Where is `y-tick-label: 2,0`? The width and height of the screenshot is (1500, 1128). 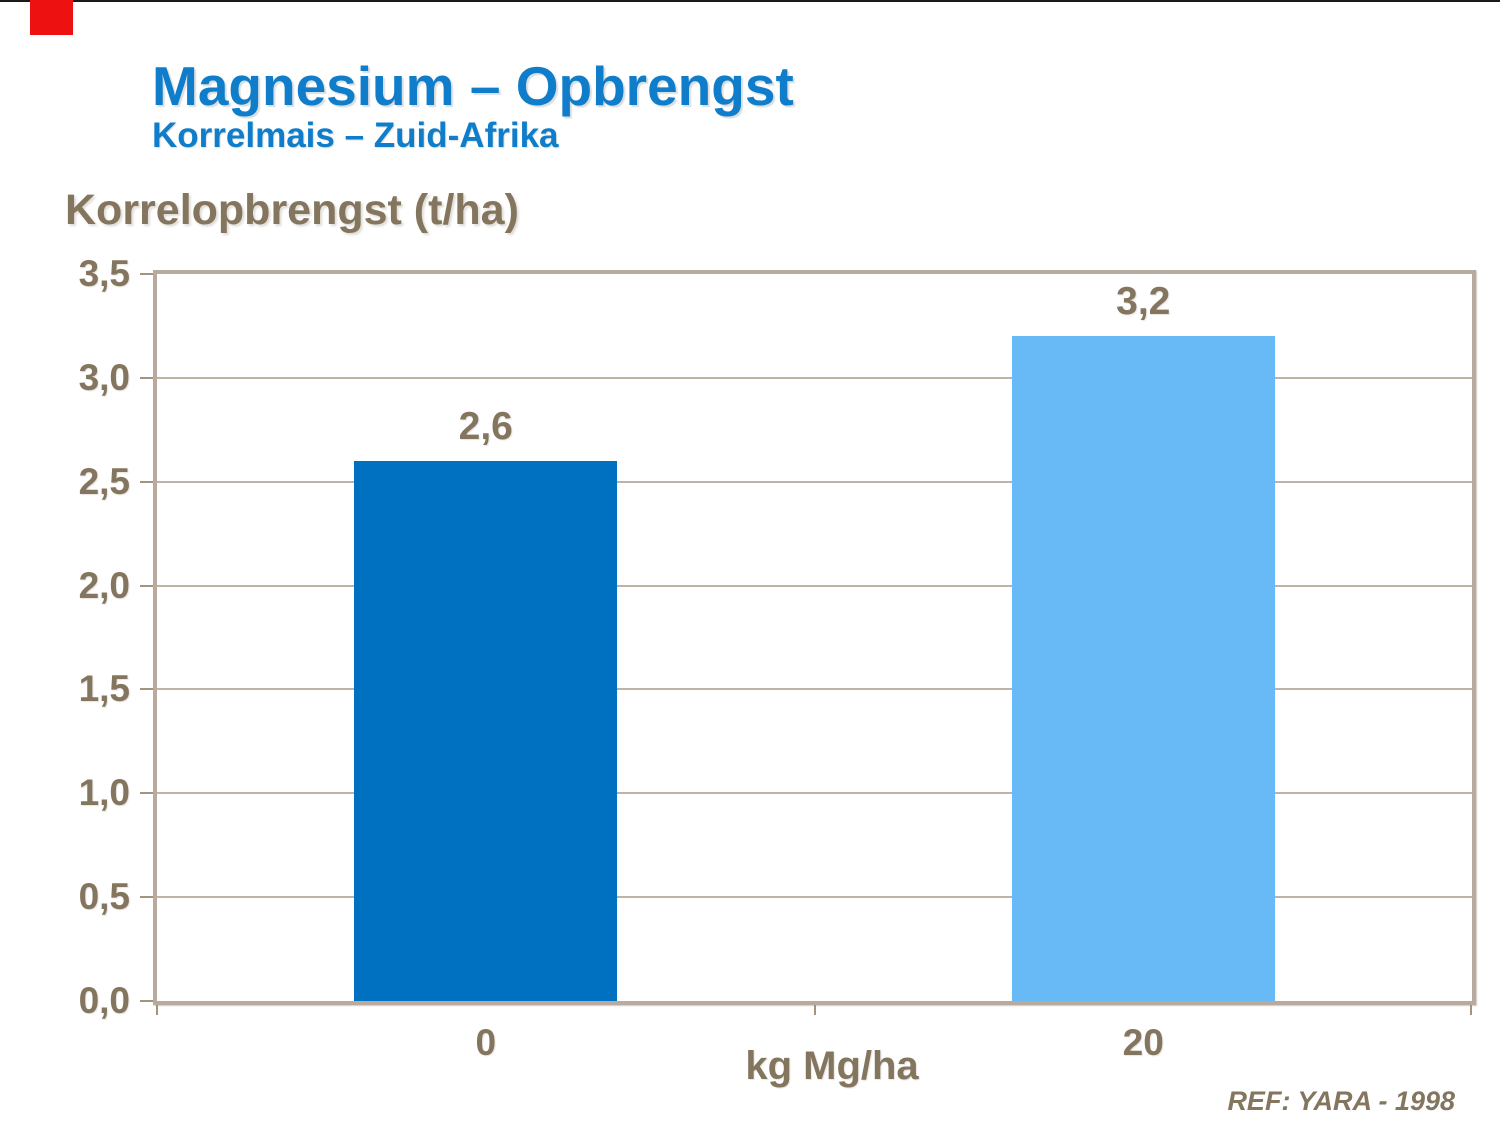 y-tick-label: 2,0 is located at coordinates (104, 585).